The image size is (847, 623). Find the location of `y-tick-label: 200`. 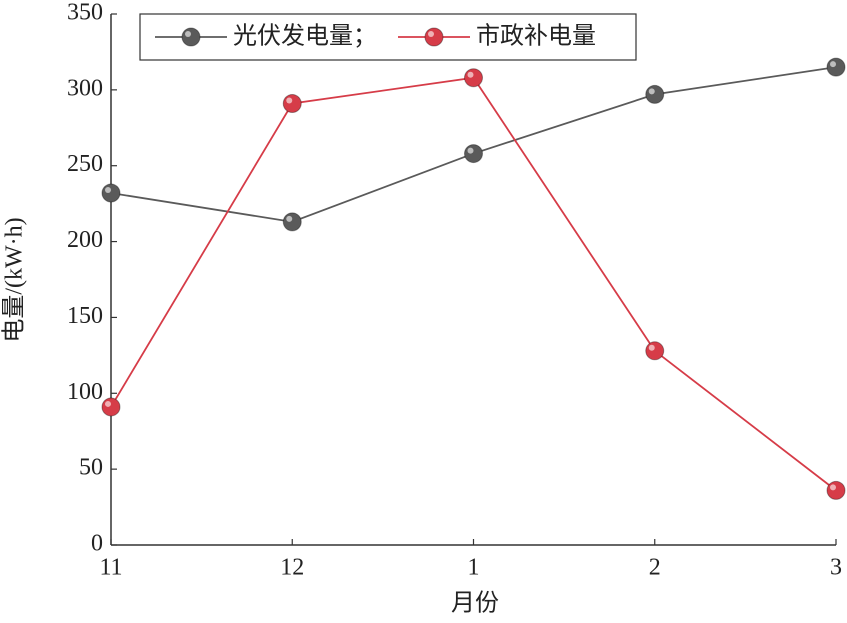

y-tick-label: 200 is located at coordinates (85, 240).